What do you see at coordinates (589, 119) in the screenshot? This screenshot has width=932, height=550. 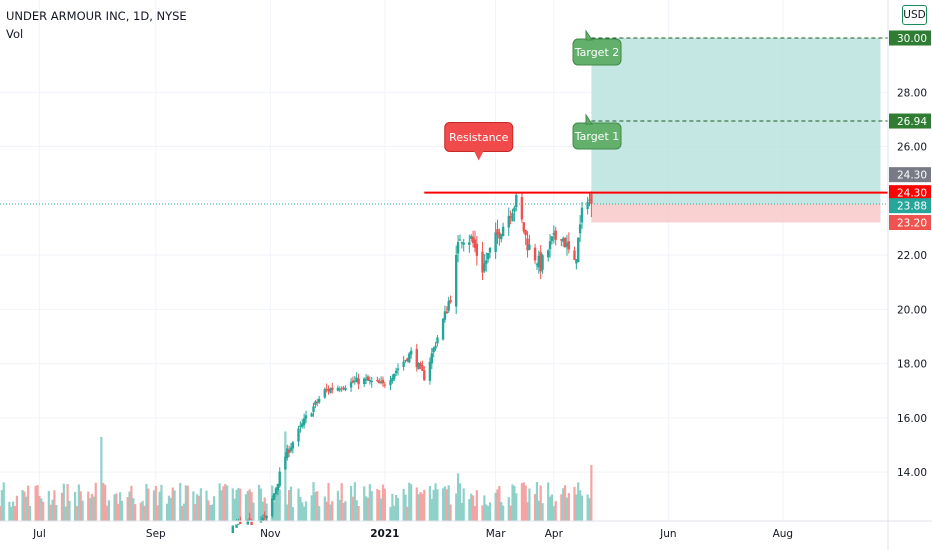 I see `callout-pointer` at bounding box center [589, 119].